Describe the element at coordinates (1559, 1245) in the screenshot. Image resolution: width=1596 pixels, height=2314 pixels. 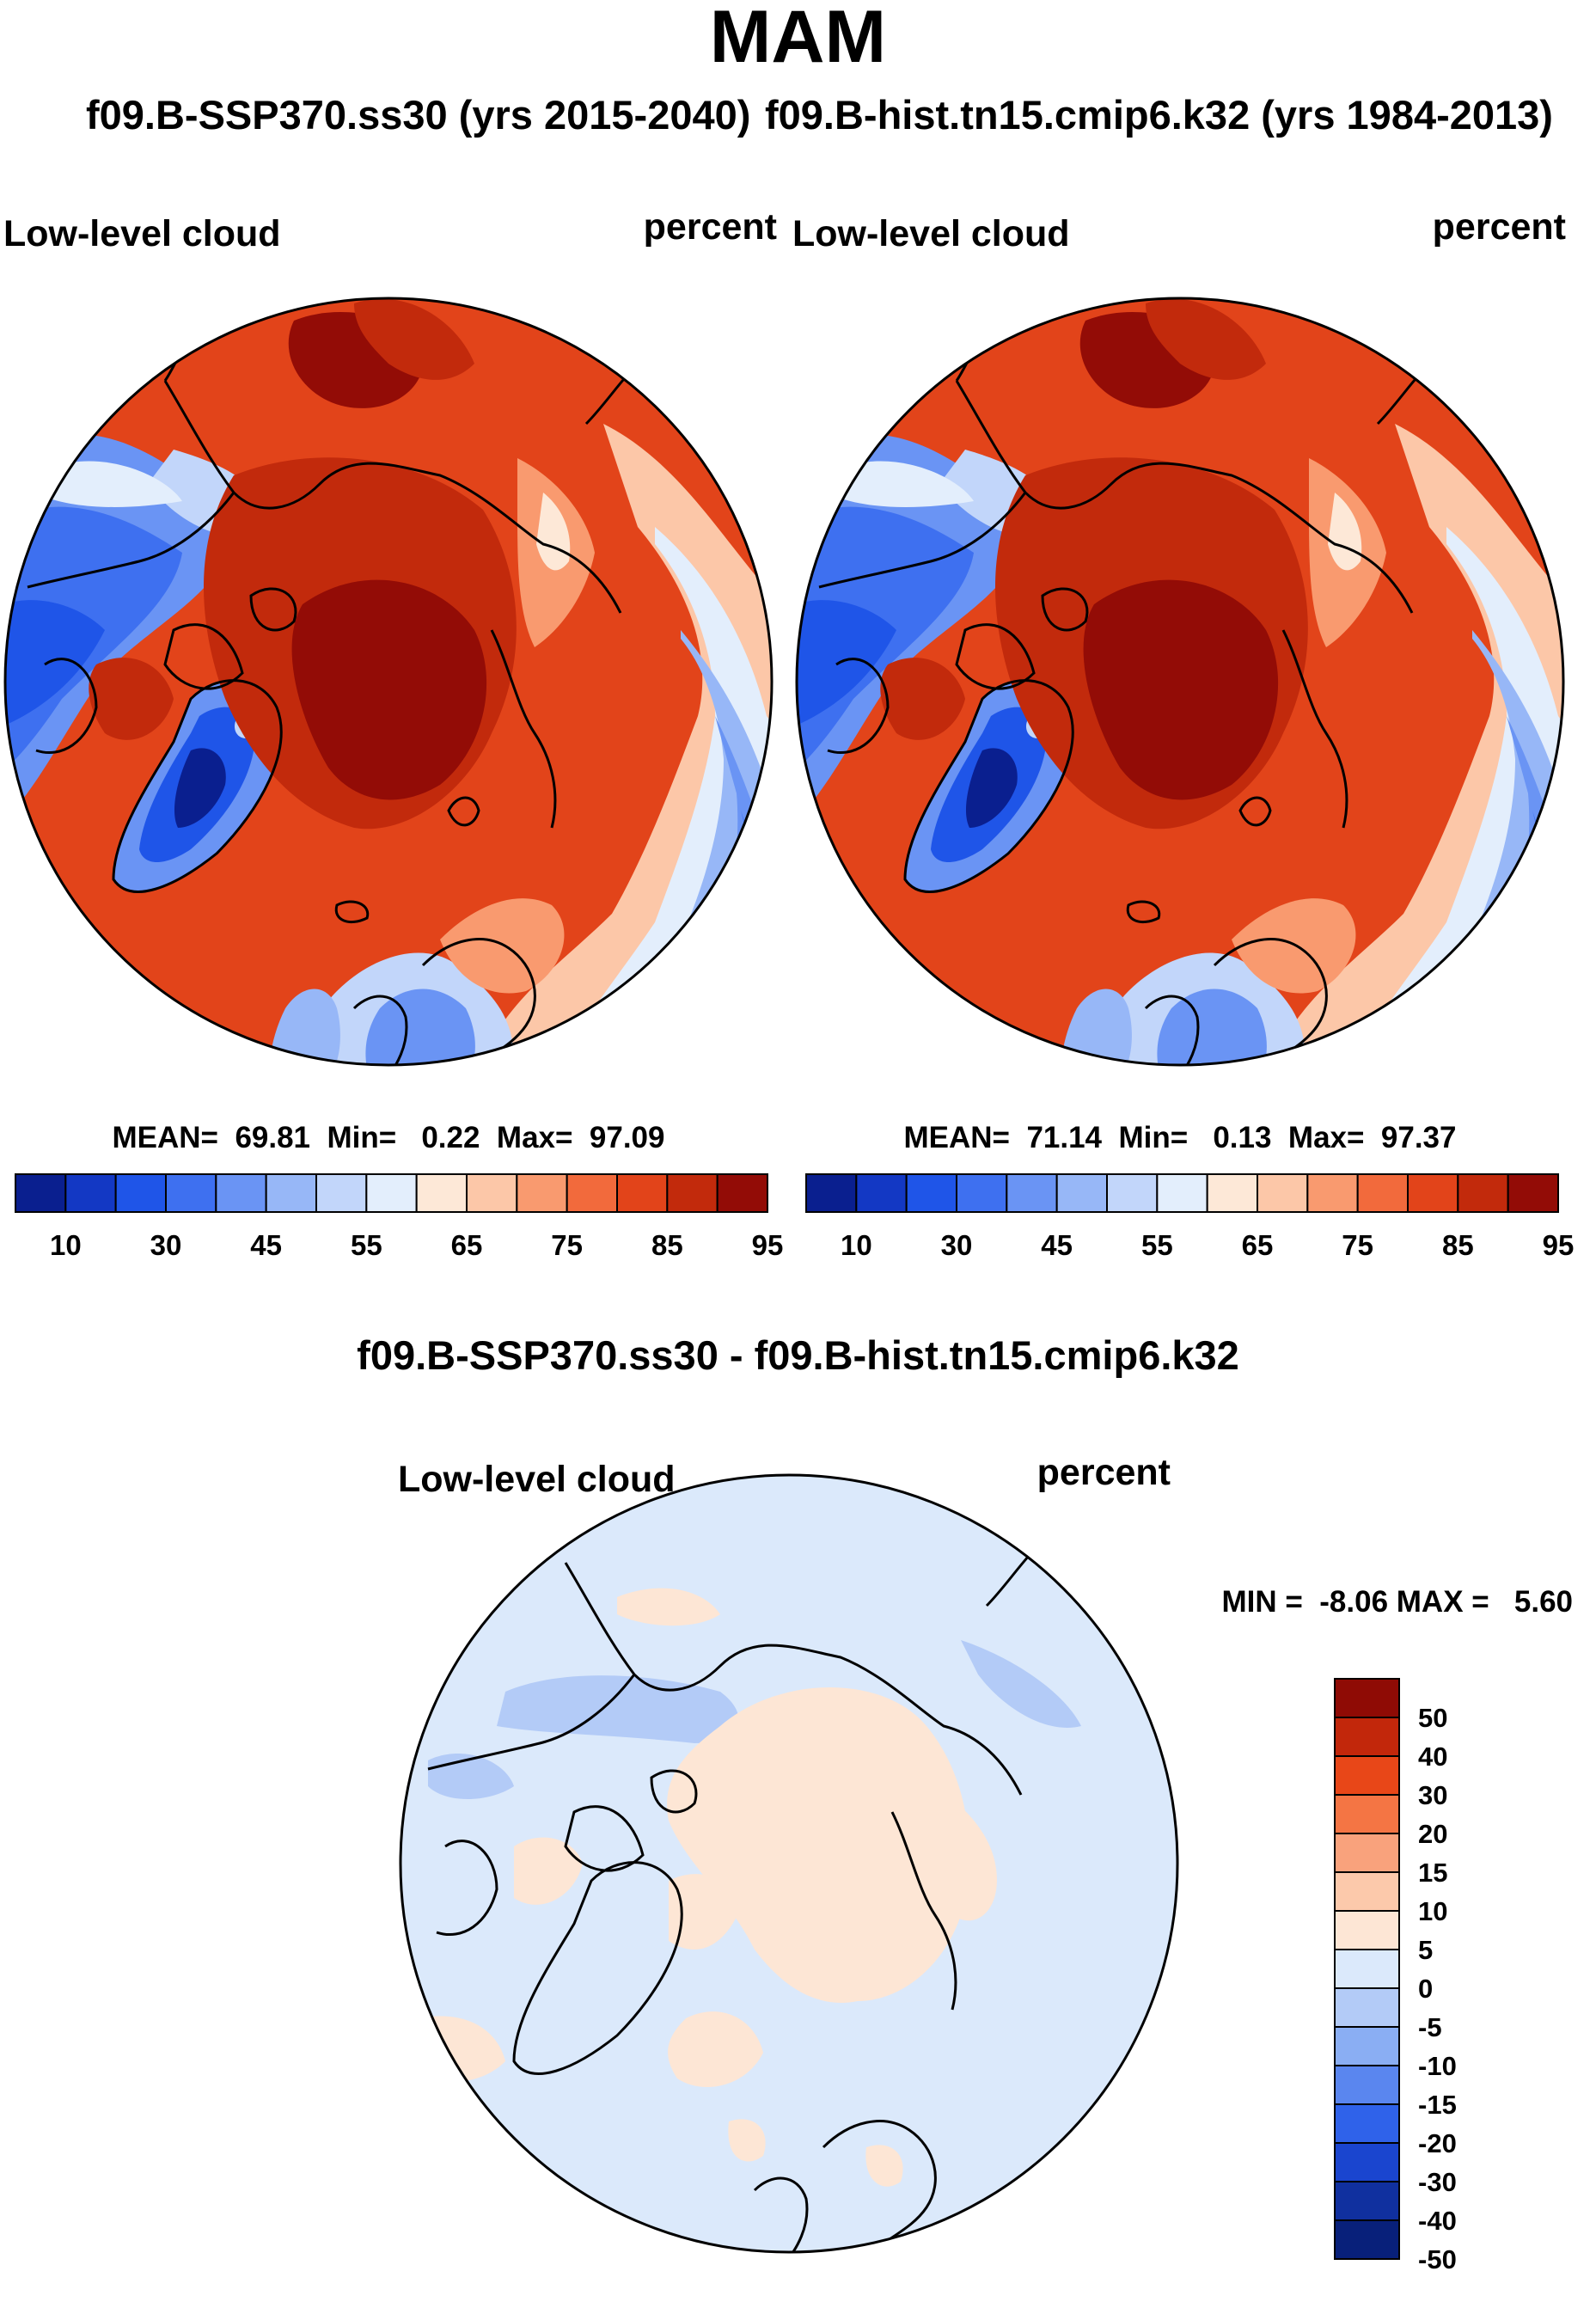
I see `cbar-b-tick-label: 95` at that location.